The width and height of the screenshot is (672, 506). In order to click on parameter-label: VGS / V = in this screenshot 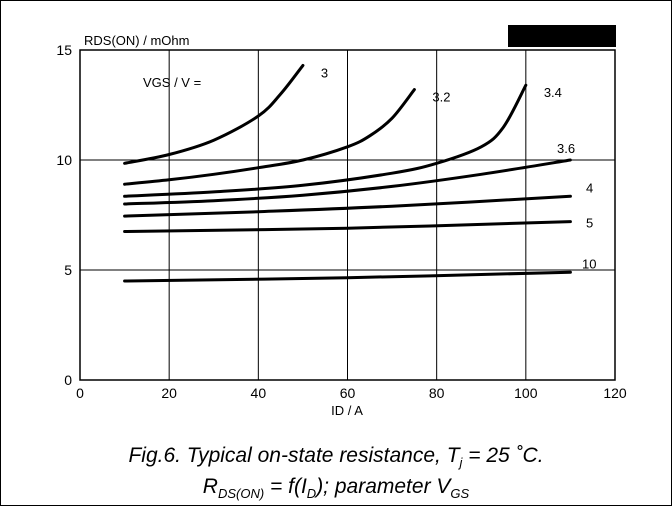, I will do `click(172, 82)`.